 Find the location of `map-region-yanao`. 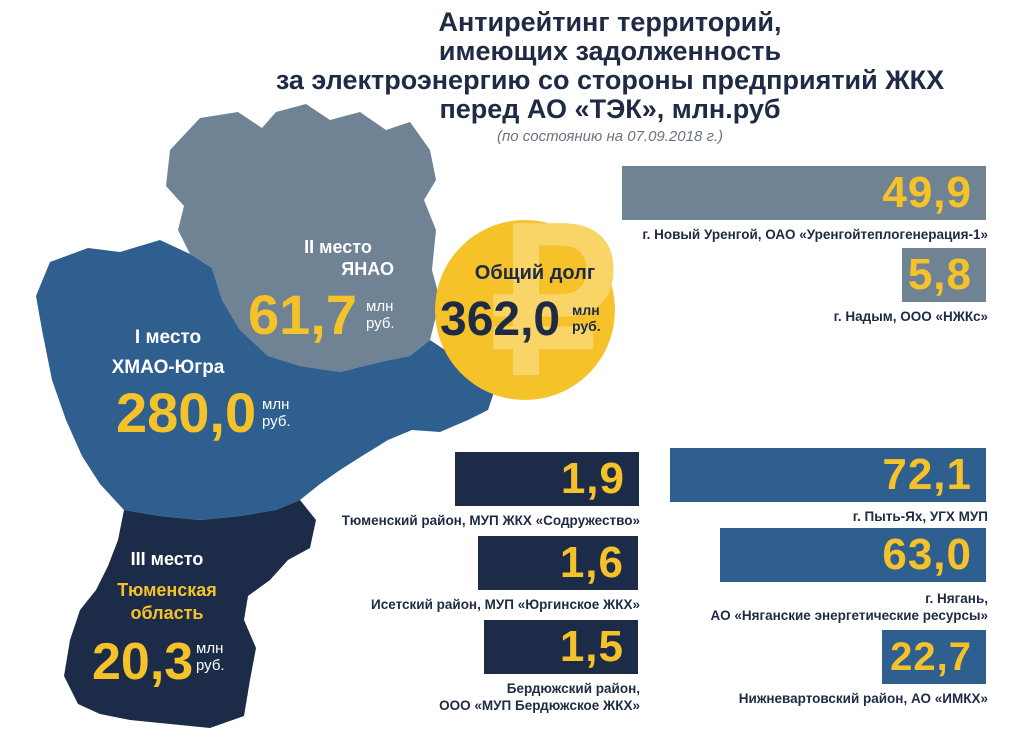

map-region-yanao is located at coordinates (303, 238).